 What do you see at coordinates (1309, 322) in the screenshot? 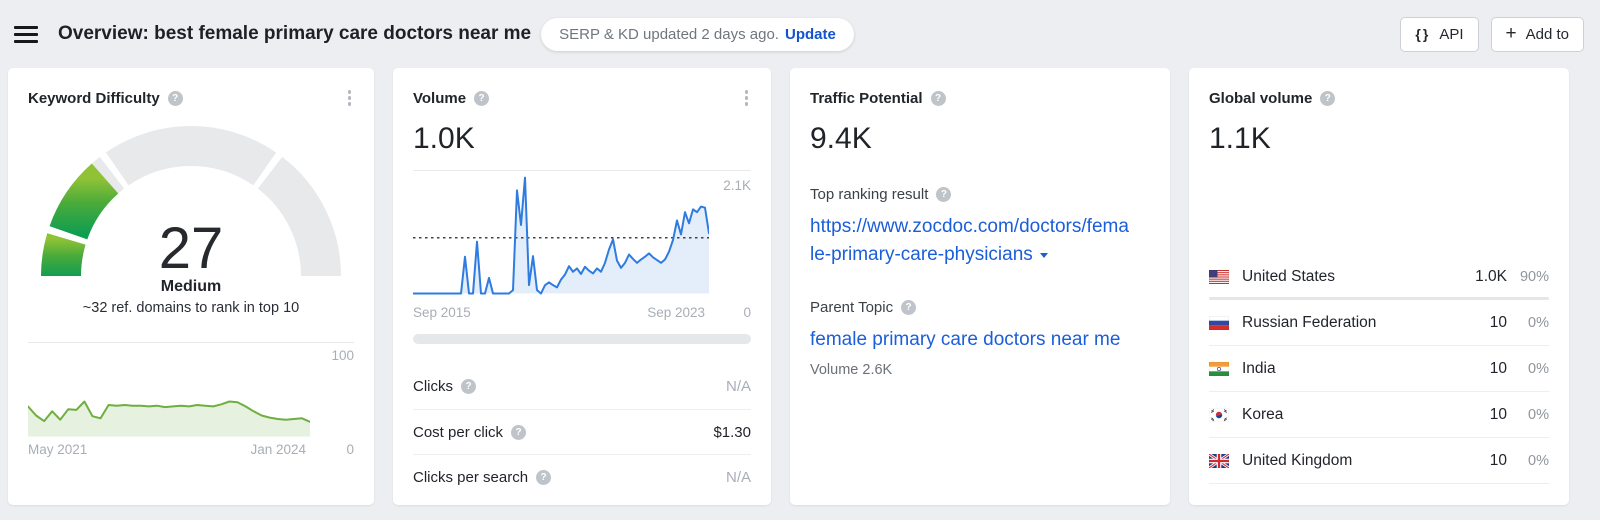
I see `country-name: Russian Federation` at bounding box center [1309, 322].